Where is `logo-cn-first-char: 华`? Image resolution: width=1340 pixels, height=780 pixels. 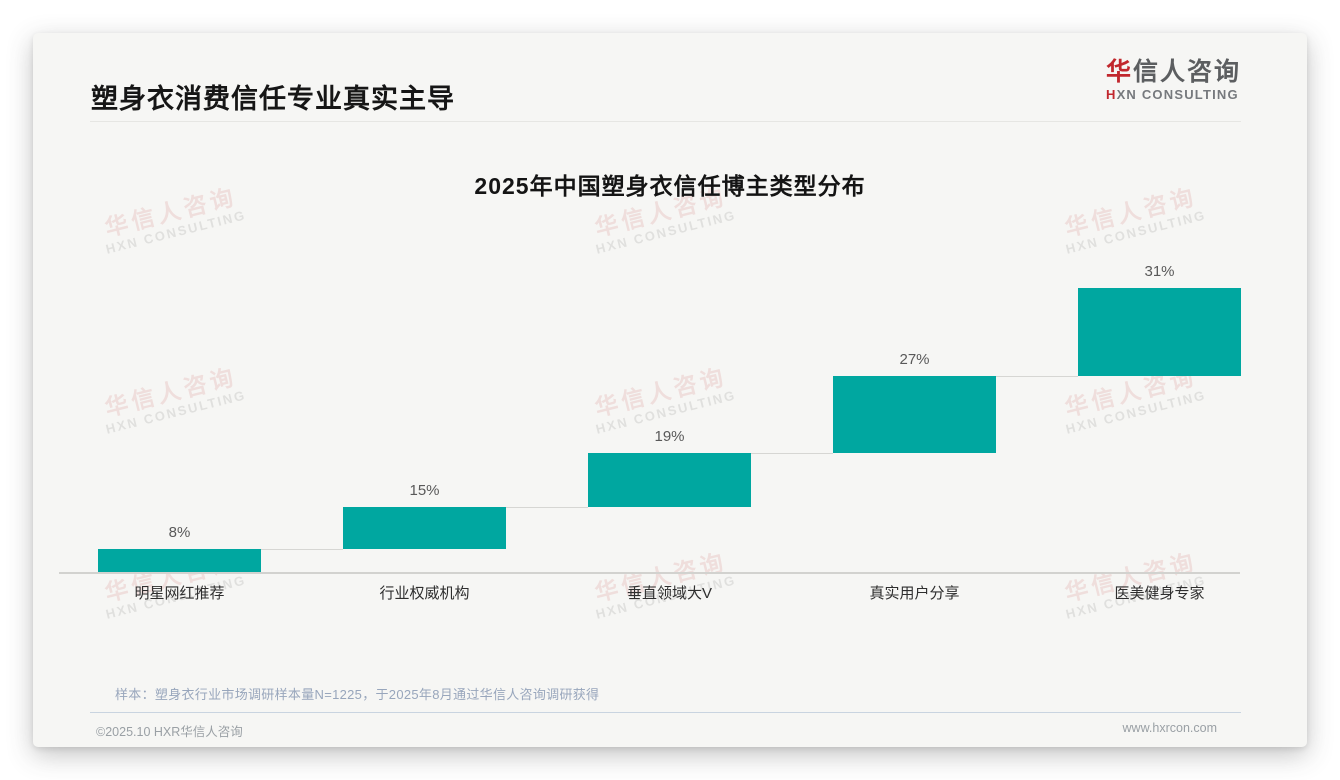 logo-cn-first-char: 华 is located at coordinates (1119, 72).